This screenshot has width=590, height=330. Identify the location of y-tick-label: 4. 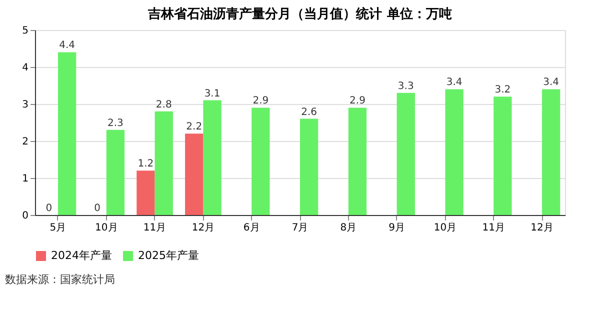
(25, 68).